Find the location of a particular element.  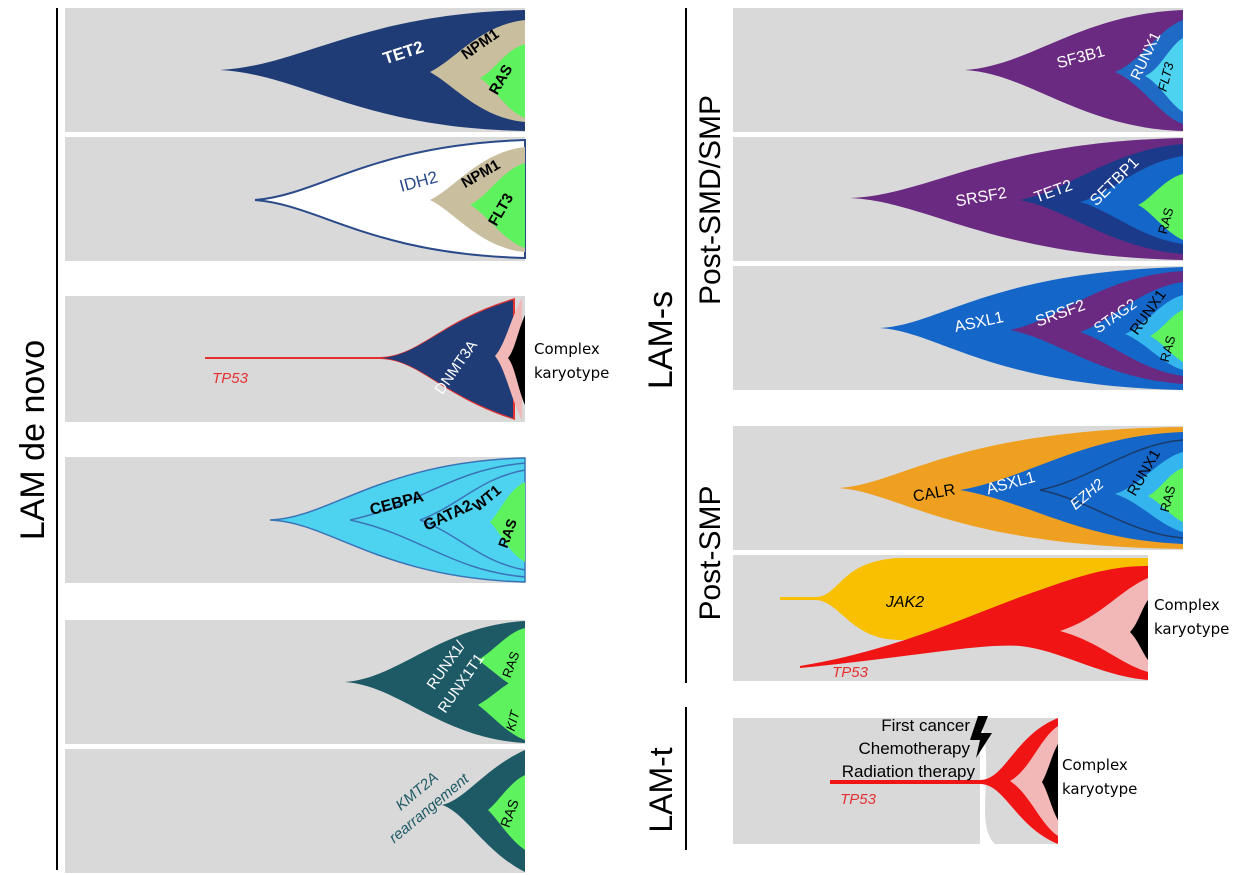

panel-sf3b1: SF3B1 RUNX1 FLT3 is located at coordinates (958, 70).